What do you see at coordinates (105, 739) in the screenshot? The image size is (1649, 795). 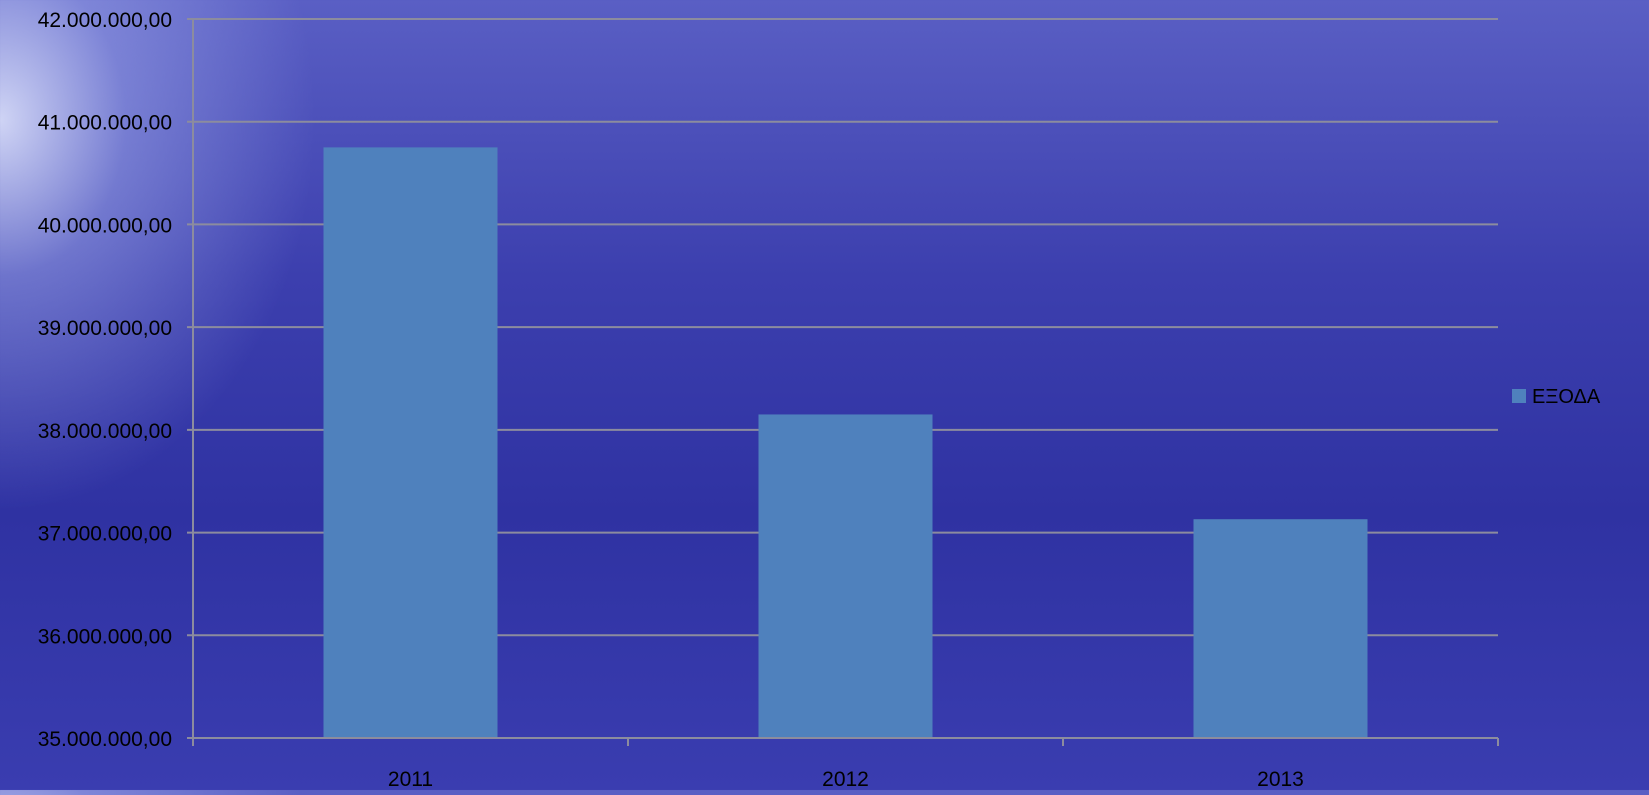 I see `y-tick-label: 35.000.000,00` at bounding box center [105, 739].